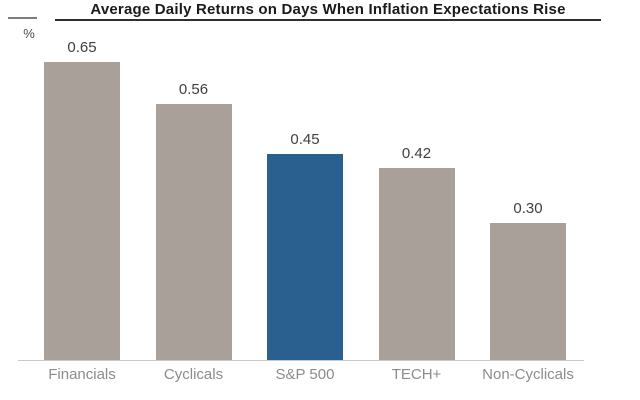  Describe the element at coordinates (416, 264) in the screenshot. I see `bar-tech-` at that location.